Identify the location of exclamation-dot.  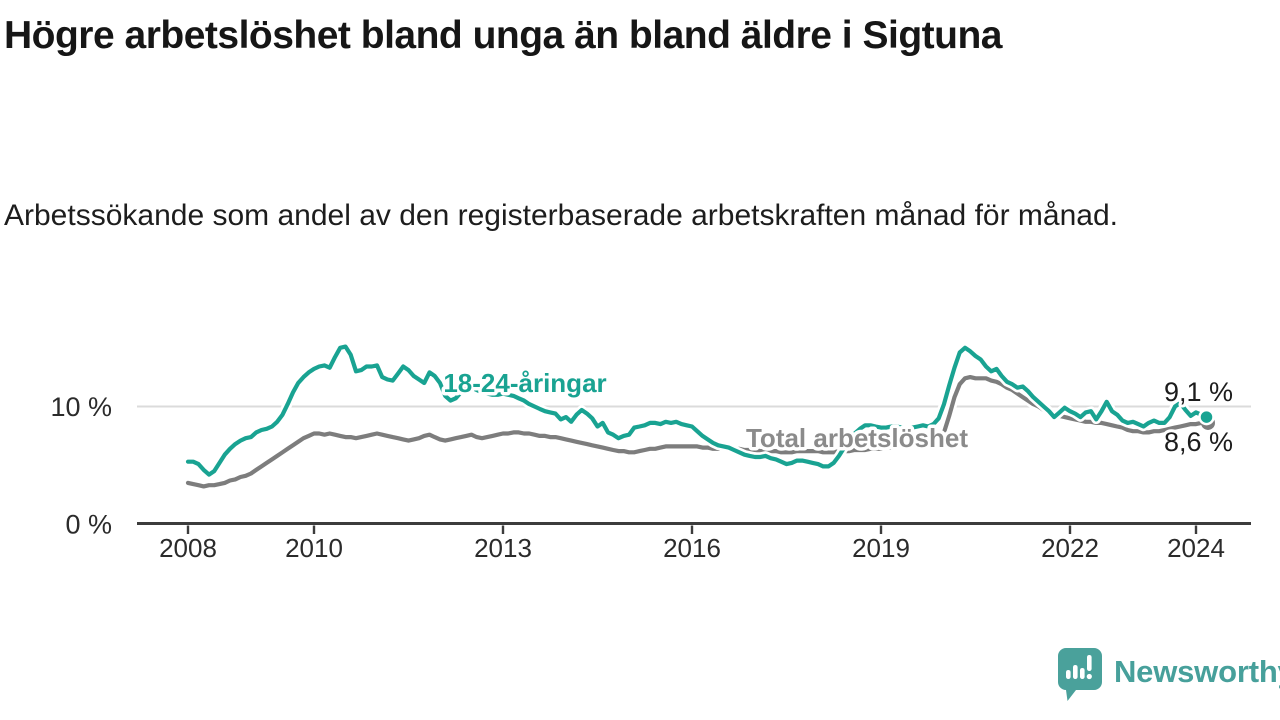
(1089, 676).